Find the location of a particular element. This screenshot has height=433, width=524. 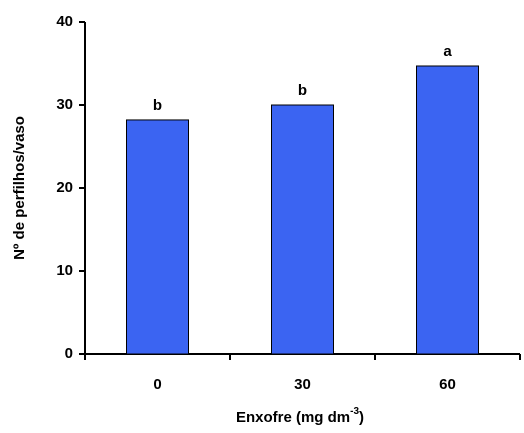

x-axis-label-suffix: ) is located at coordinates (361, 417).